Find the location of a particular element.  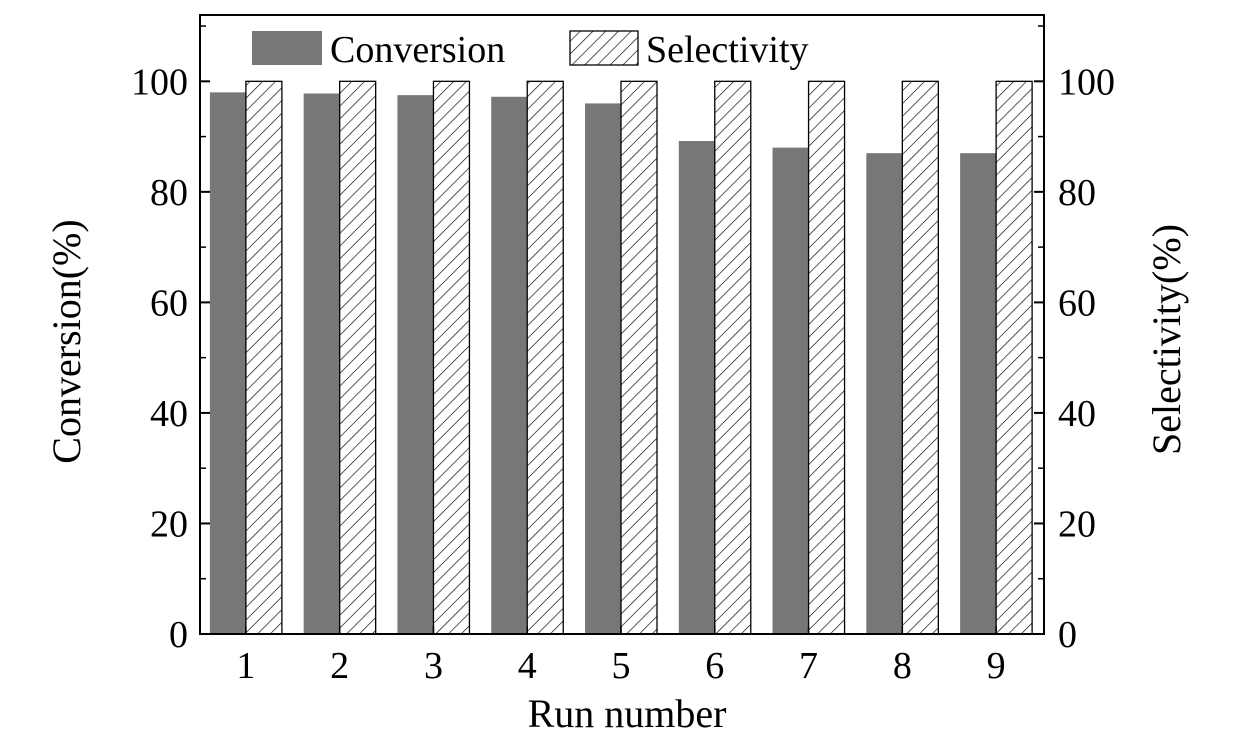

legend-swatch-conversion is located at coordinates (287, 48).